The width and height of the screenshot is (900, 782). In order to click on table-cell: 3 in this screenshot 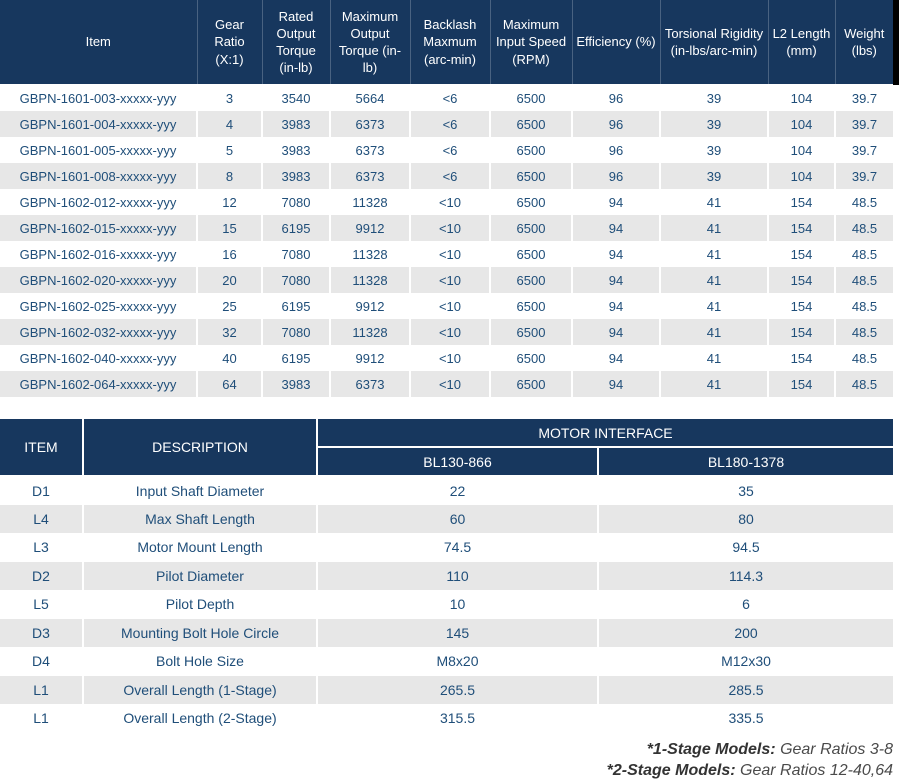, I will do `click(230, 98)`.